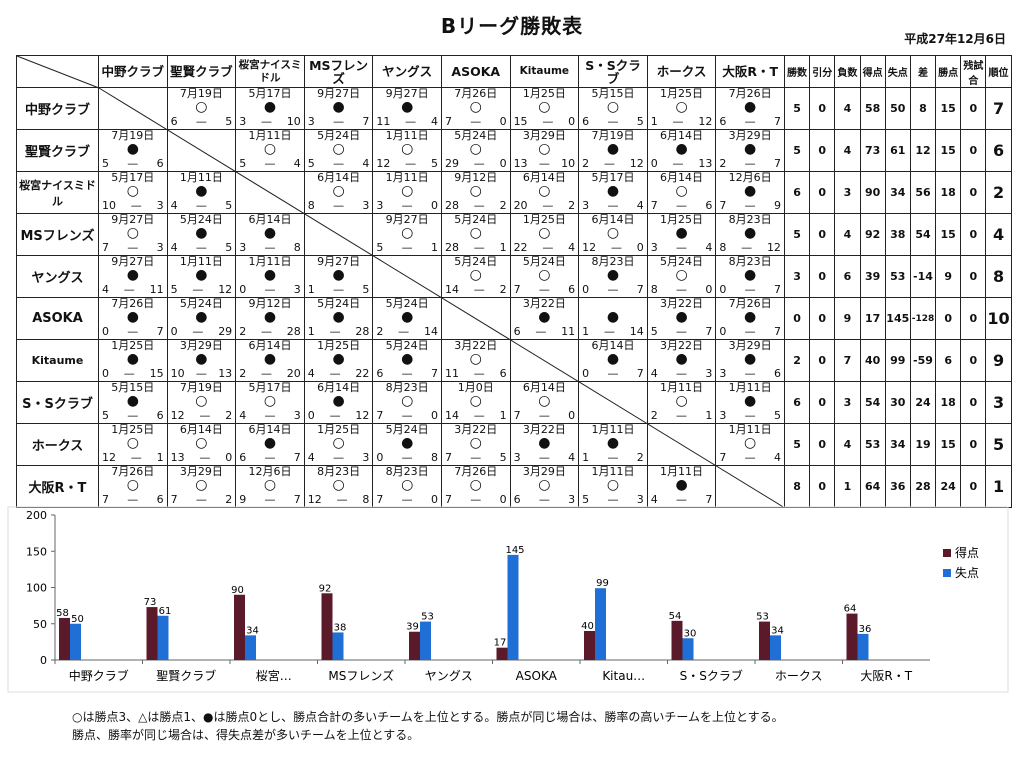  Describe the element at coordinates (948, 150) in the screenshot. I see `stat-value: 15` at that location.